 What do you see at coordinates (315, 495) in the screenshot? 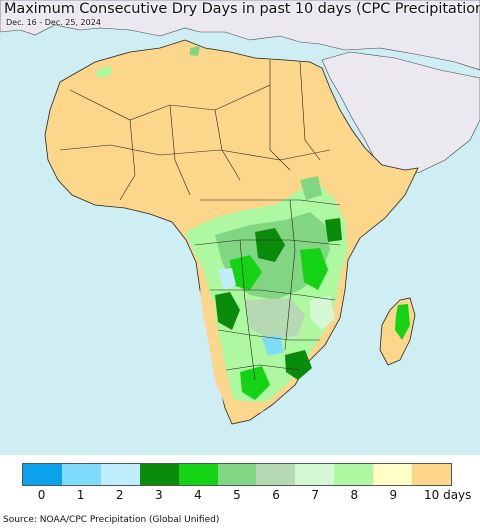
I see `legend-label: 7` at bounding box center [315, 495].